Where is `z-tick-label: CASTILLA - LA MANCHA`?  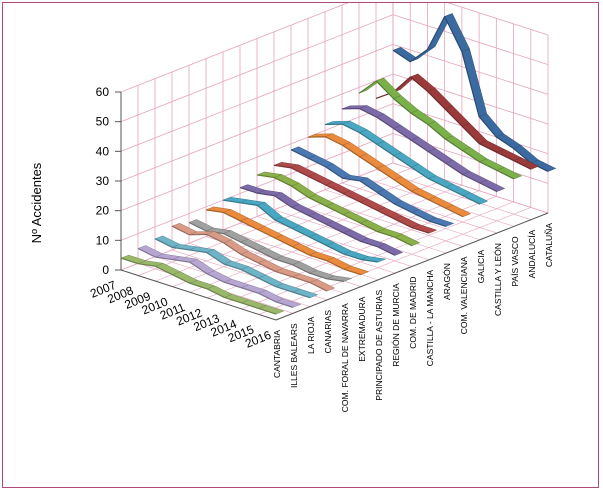 z-tick-label: CASTILLA - LA MANCHA is located at coordinates (430, 317).